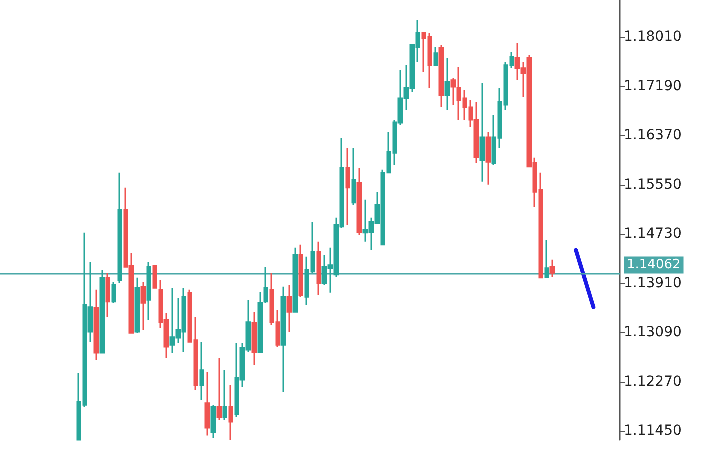 This screenshot has width=715, height=474. I want to click on y-tick-label: 1.15550, so click(653, 184).